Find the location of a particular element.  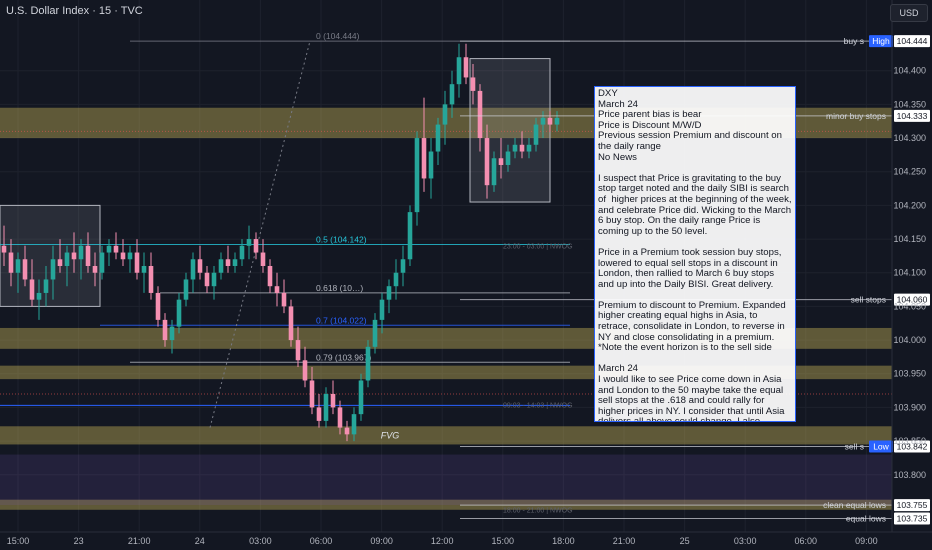

zone-label: FVG is located at coordinates (390, 435).